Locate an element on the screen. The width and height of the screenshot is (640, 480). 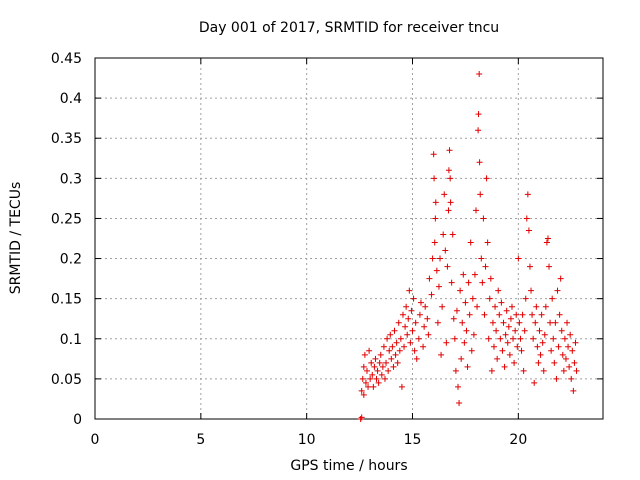
x-axis-label: GPS time / hours is located at coordinates (348, 466).